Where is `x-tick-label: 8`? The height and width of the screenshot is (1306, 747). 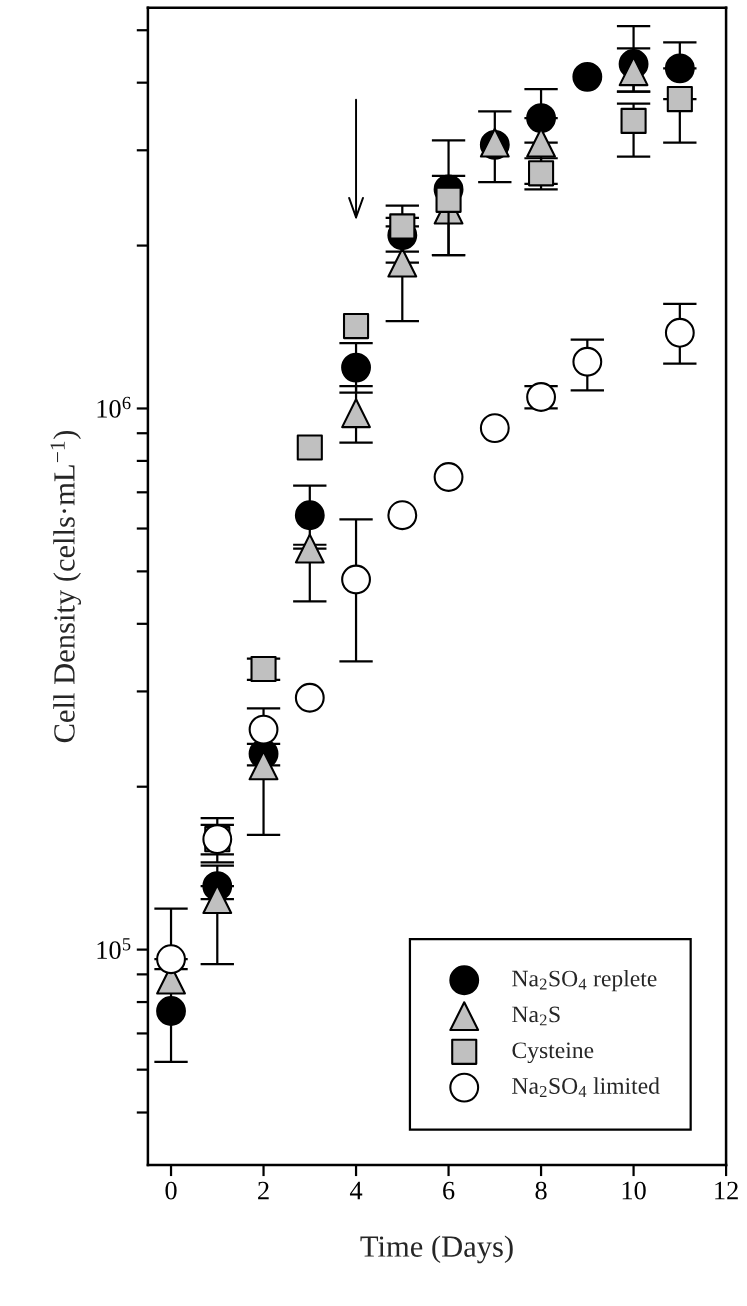 x-tick-label: 8 is located at coordinates (541, 1190).